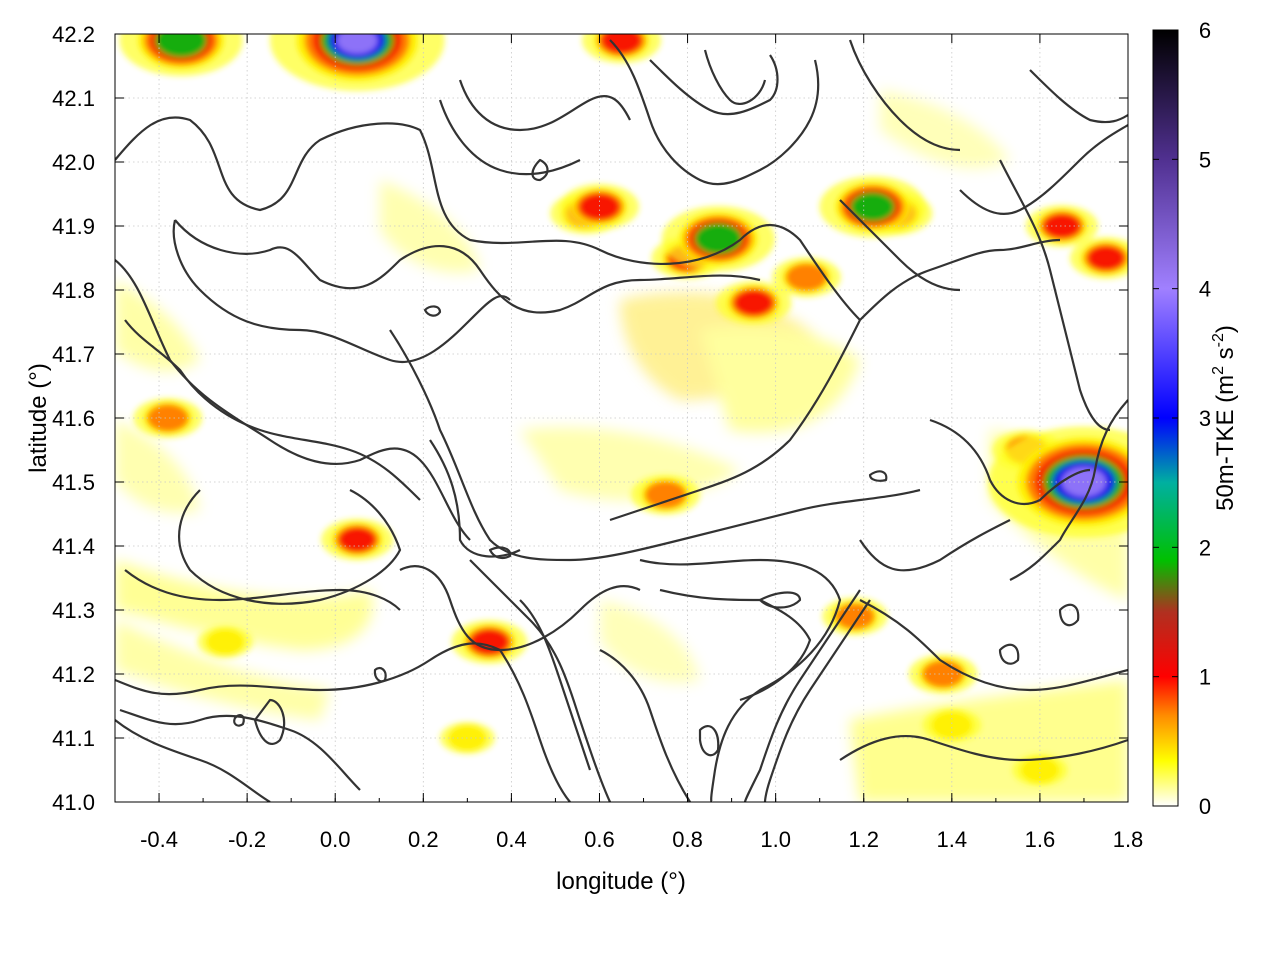 The width and height of the screenshot is (1280, 960). Describe the element at coordinates (73, 802) in the screenshot. I see `y-tick-label: 41.0` at that location.